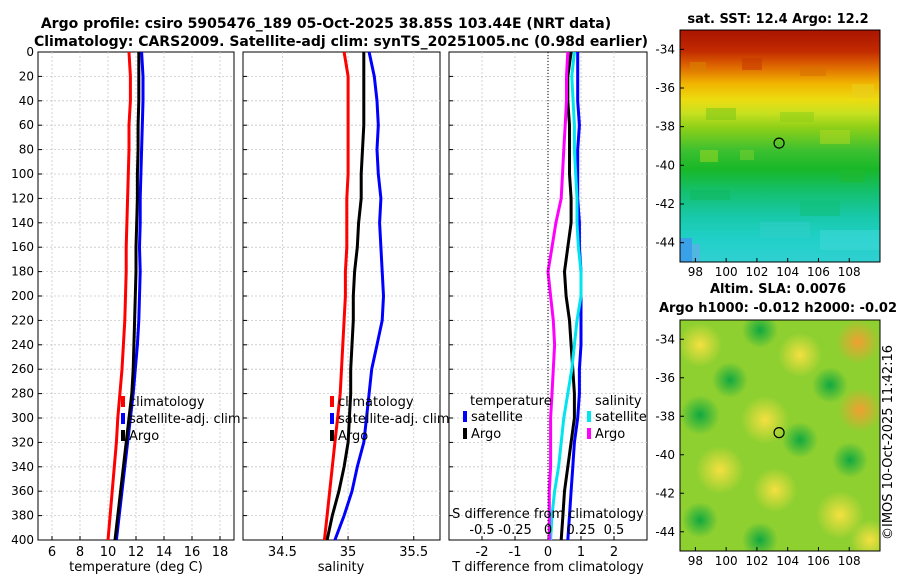 Image resolution: width=900 pixels, height=580 pixels. What do you see at coordinates (282, 552) in the screenshot?
I see `x-tick-label: 34.5` at bounding box center [282, 552].